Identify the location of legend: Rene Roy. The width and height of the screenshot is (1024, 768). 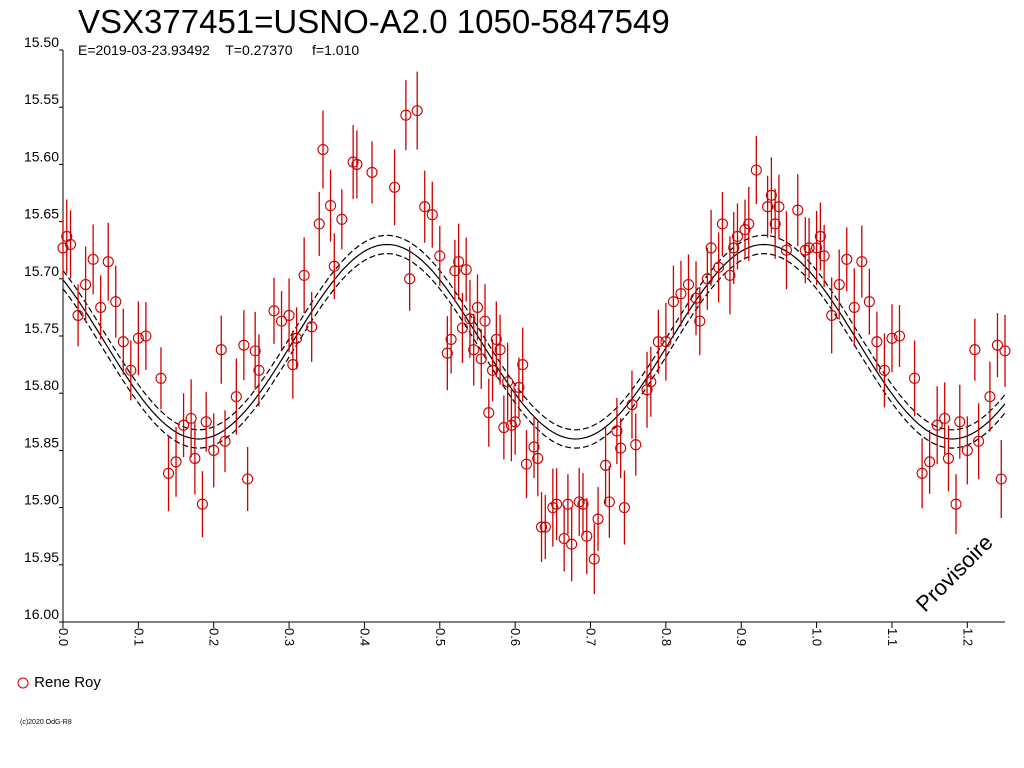
(58, 683).